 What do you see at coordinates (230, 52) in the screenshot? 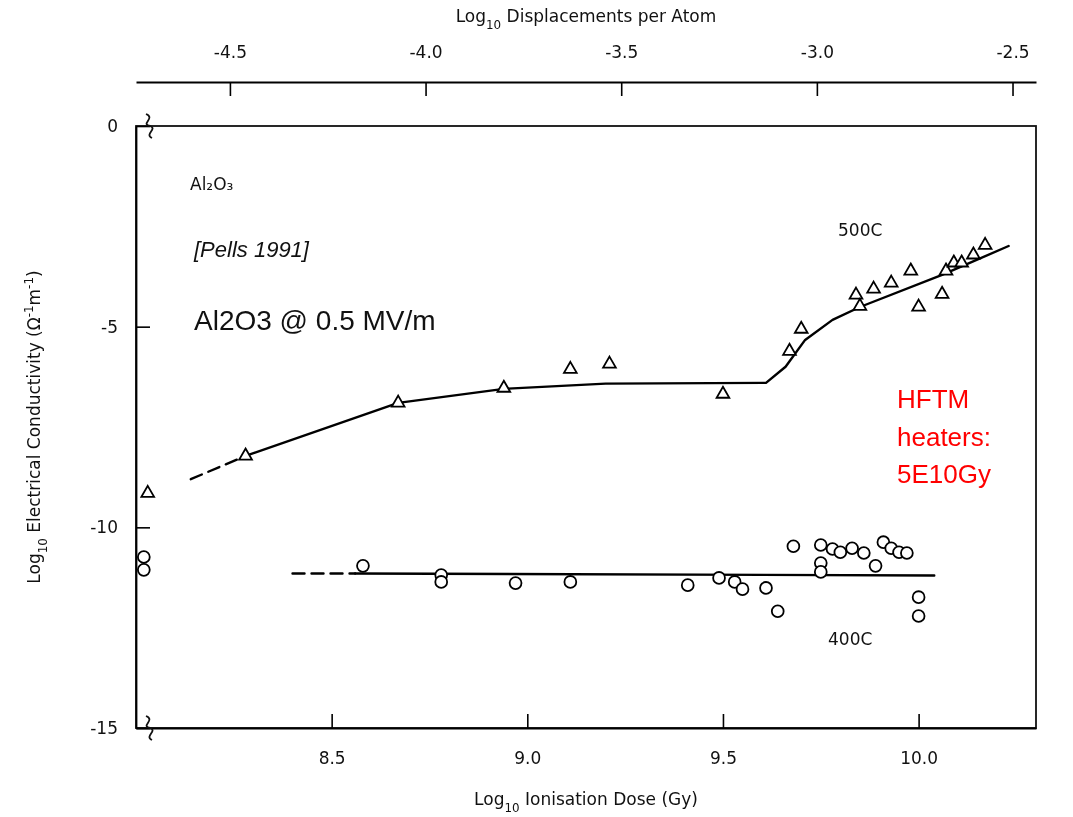
I see `x2-tick-label: -4.5` at bounding box center [230, 52].